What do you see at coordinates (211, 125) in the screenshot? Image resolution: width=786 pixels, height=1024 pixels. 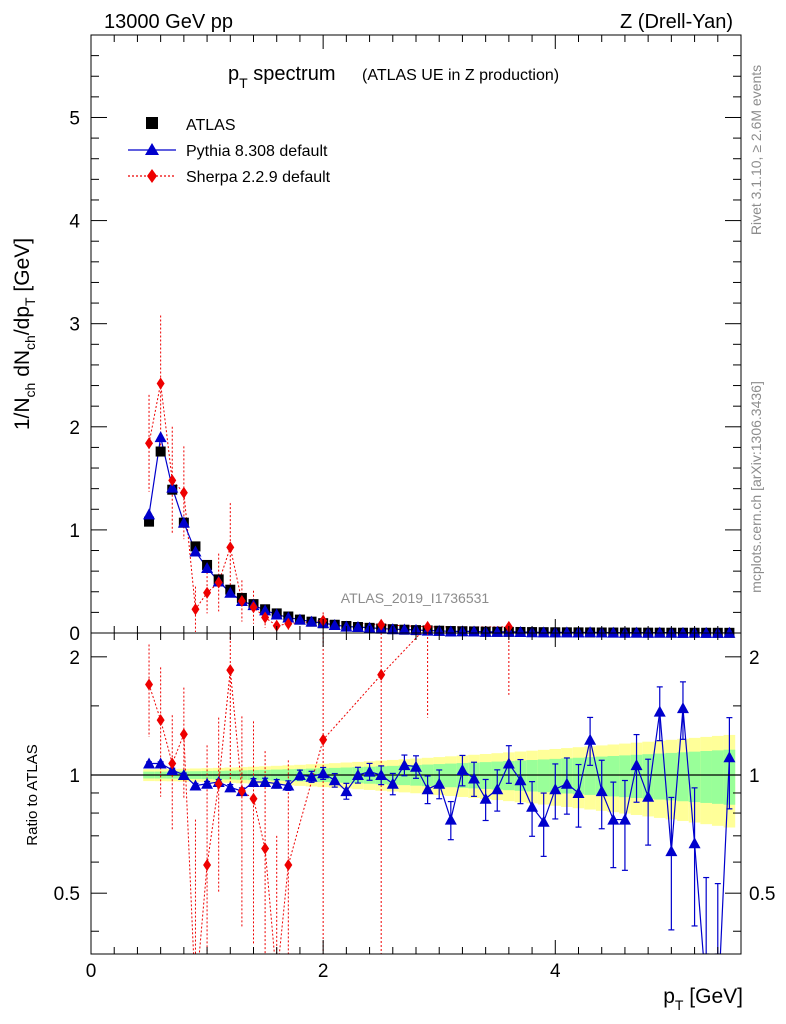 I see `legend-atlas-label: ATLAS` at bounding box center [211, 125].